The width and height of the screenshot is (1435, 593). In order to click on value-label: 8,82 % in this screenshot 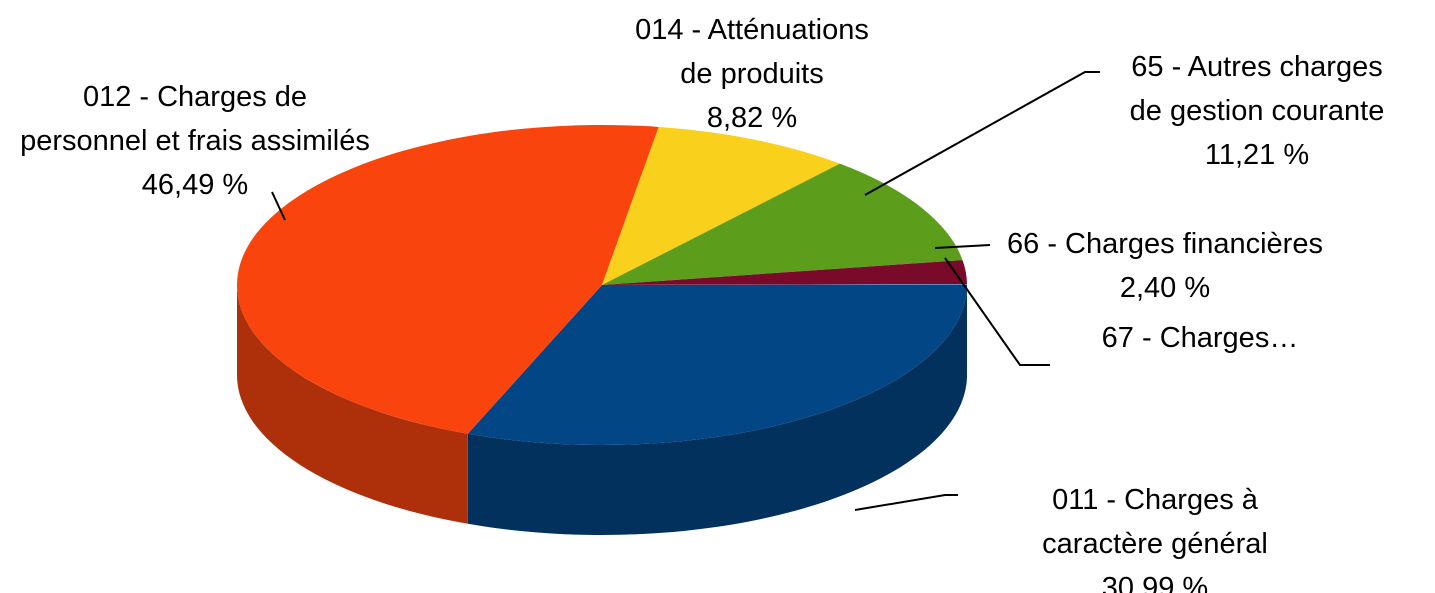, I will do `click(752, 118)`.